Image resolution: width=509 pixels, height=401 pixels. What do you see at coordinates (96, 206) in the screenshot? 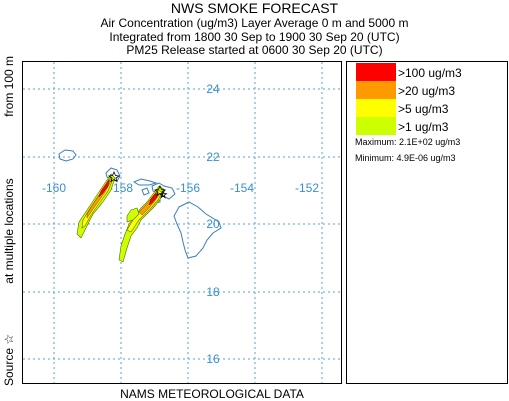
I see `plume-west` at bounding box center [96, 206].